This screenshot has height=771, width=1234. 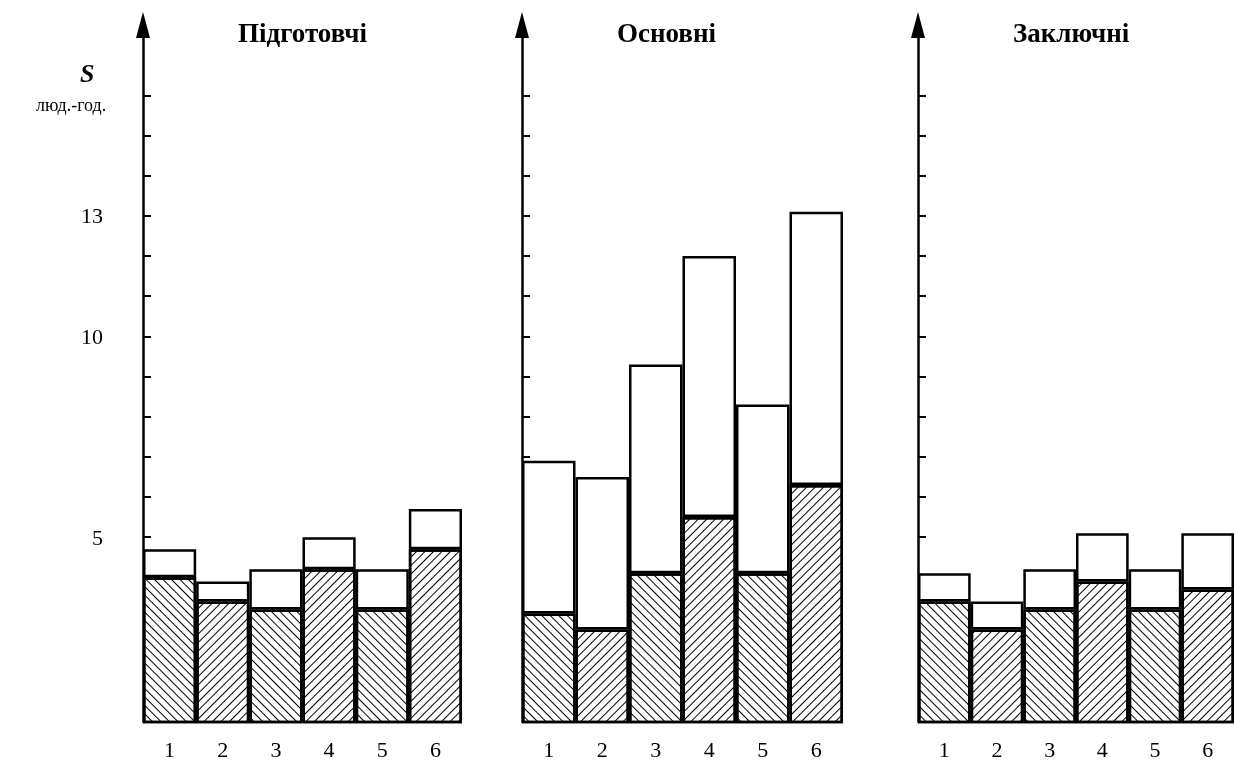 What do you see at coordinates (92, 336) in the screenshot?
I see `y-tick-label: 10` at bounding box center [92, 336].